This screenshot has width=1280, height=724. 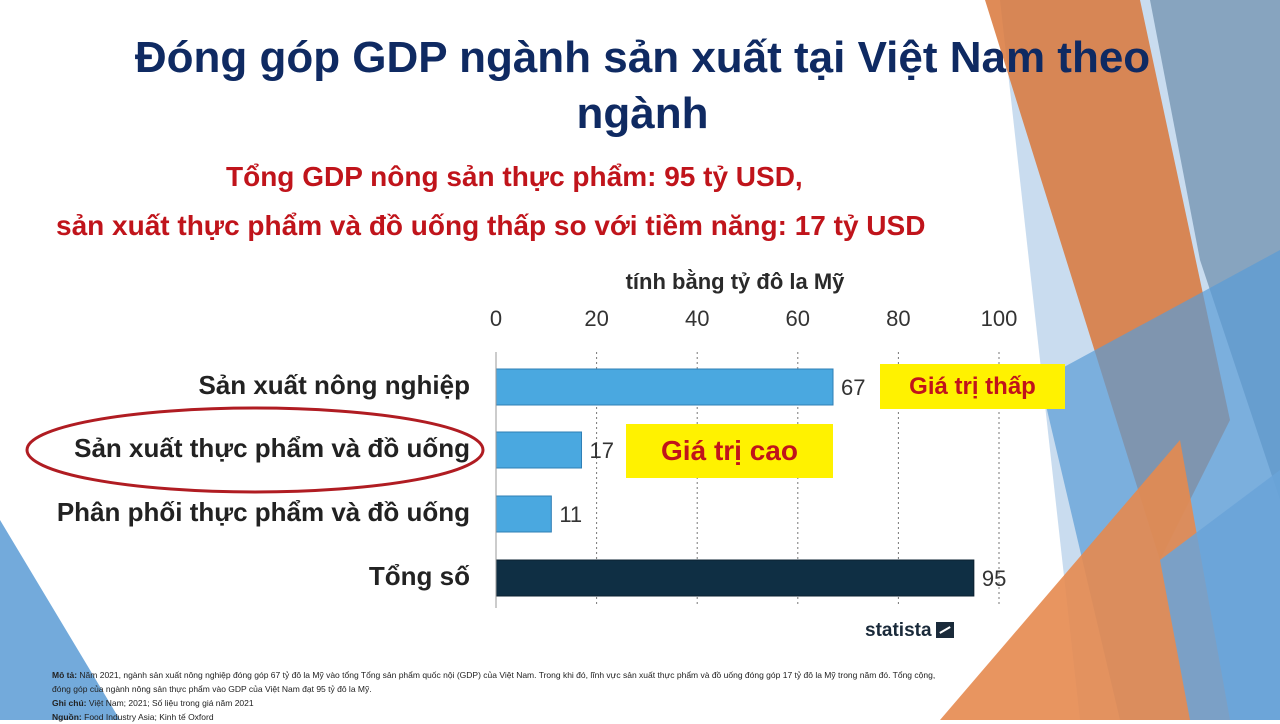 I want to click on x-tick-label: 40, so click(x=697, y=318).